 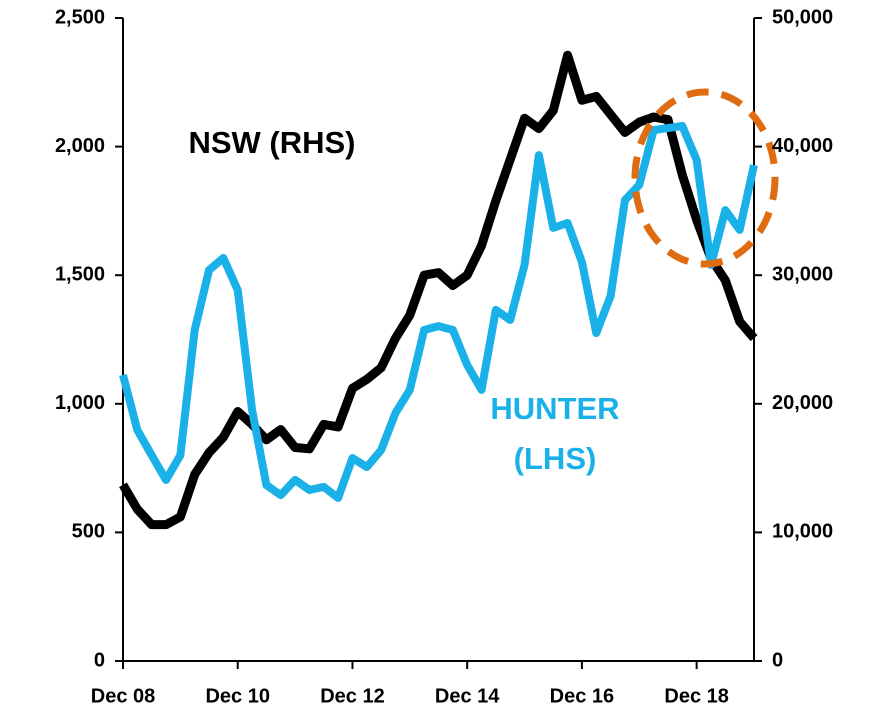 What do you see at coordinates (80, 403) in the screenshot?
I see `y-tick-label: 1,000` at bounding box center [80, 403].